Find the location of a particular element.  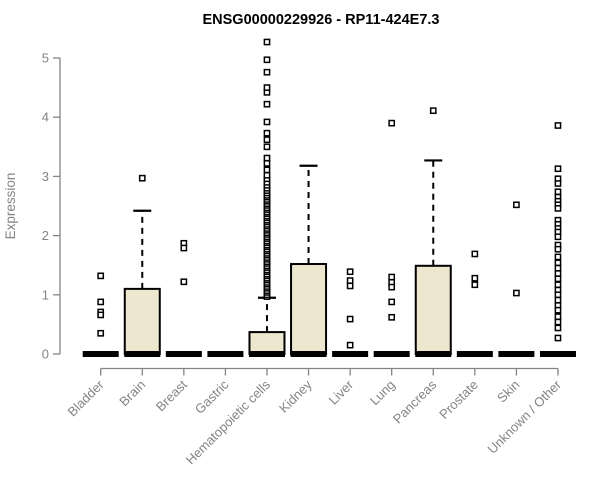

x-category-label: Liver is located at coordinates (341, 392).